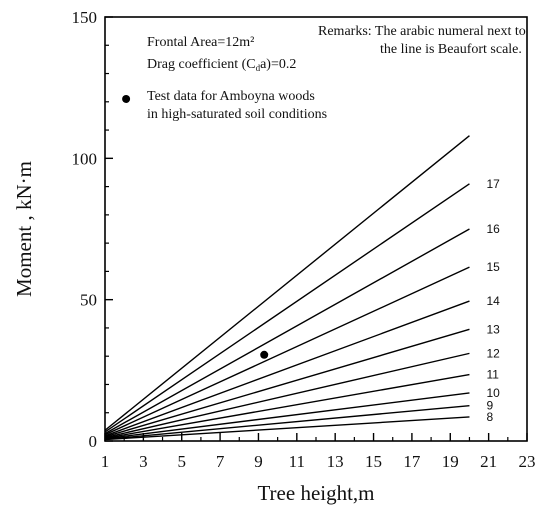 This screenshot has width=550, height=520. I want to click on x-tick-label-9: 9, so click(258, 461).